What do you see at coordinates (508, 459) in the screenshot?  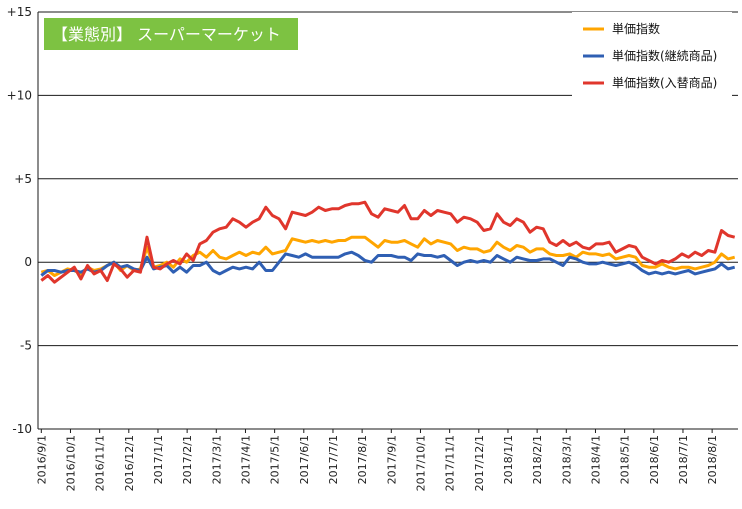 I see `x-tick-label: 2018/1/1` at bounding box center [508, 459].